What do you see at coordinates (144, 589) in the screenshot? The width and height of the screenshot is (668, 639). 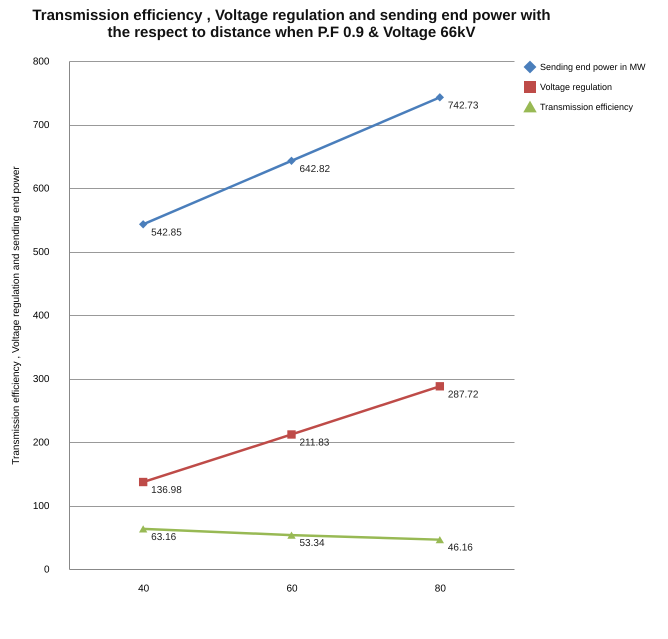 I see `x-tick-label: 40` at bounding box center [144, 589].